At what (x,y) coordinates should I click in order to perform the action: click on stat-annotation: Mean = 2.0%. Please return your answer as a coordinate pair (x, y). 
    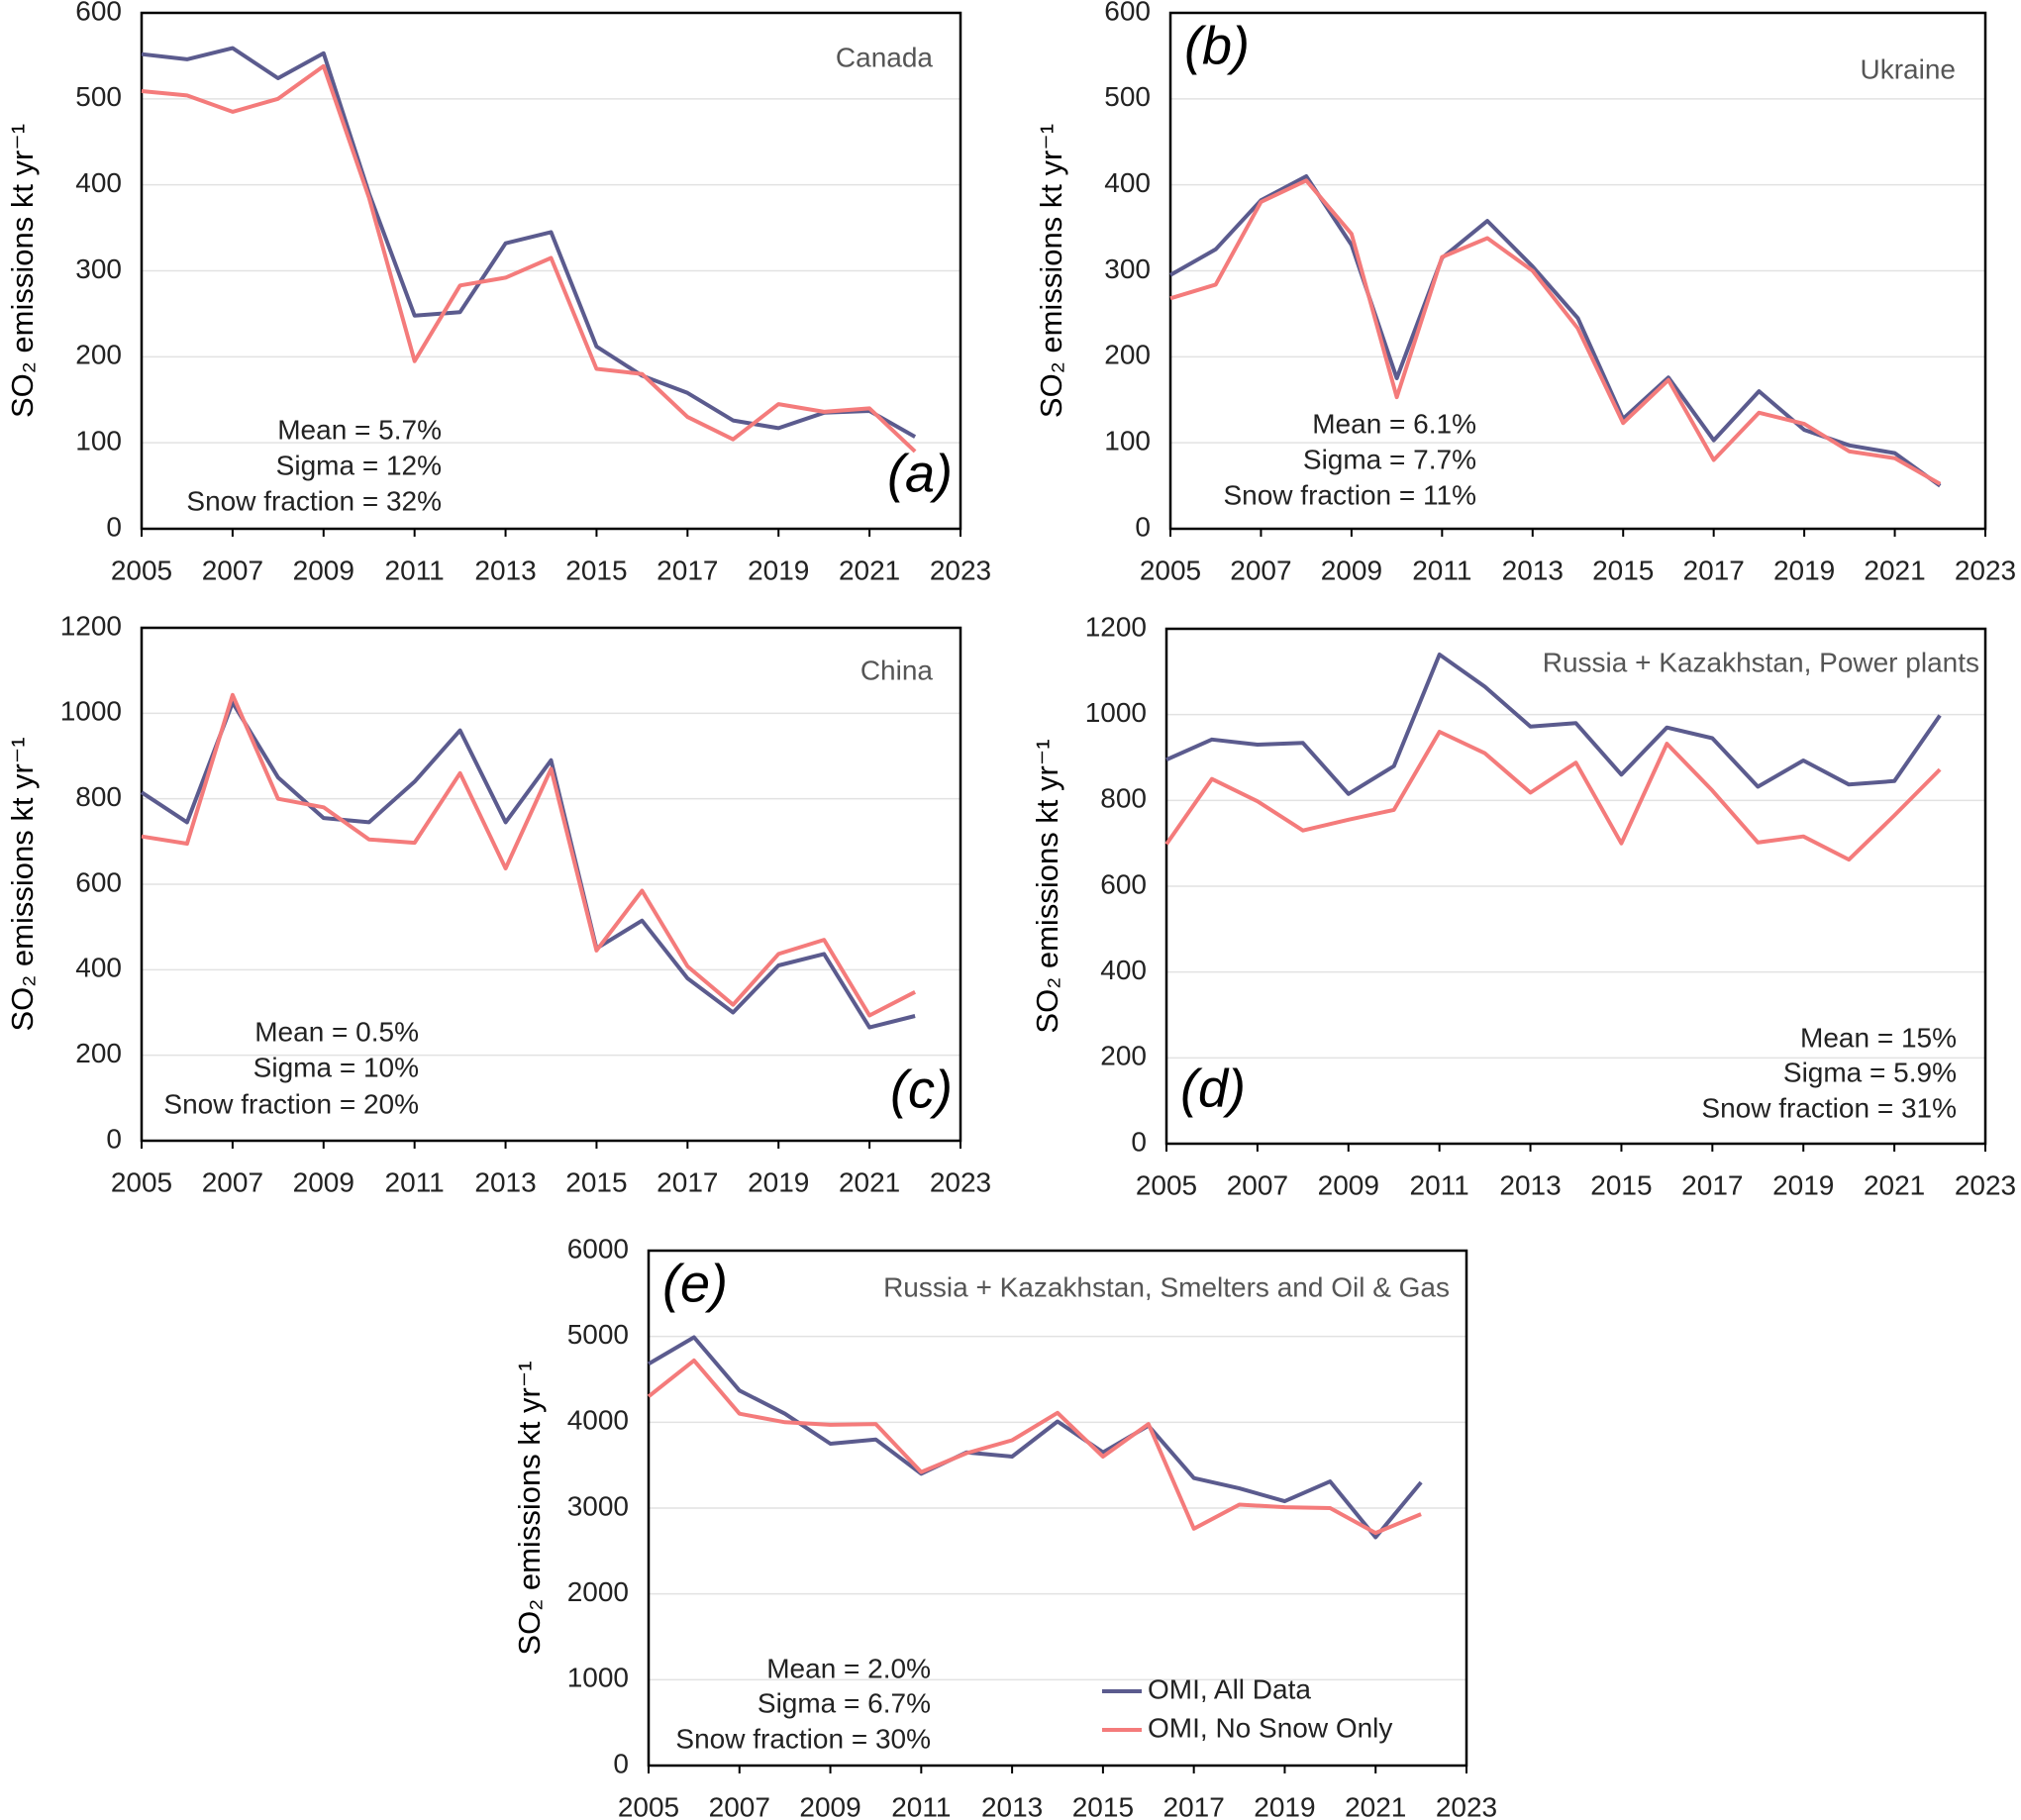
    Looking at the image, I should click on (848, 1668).